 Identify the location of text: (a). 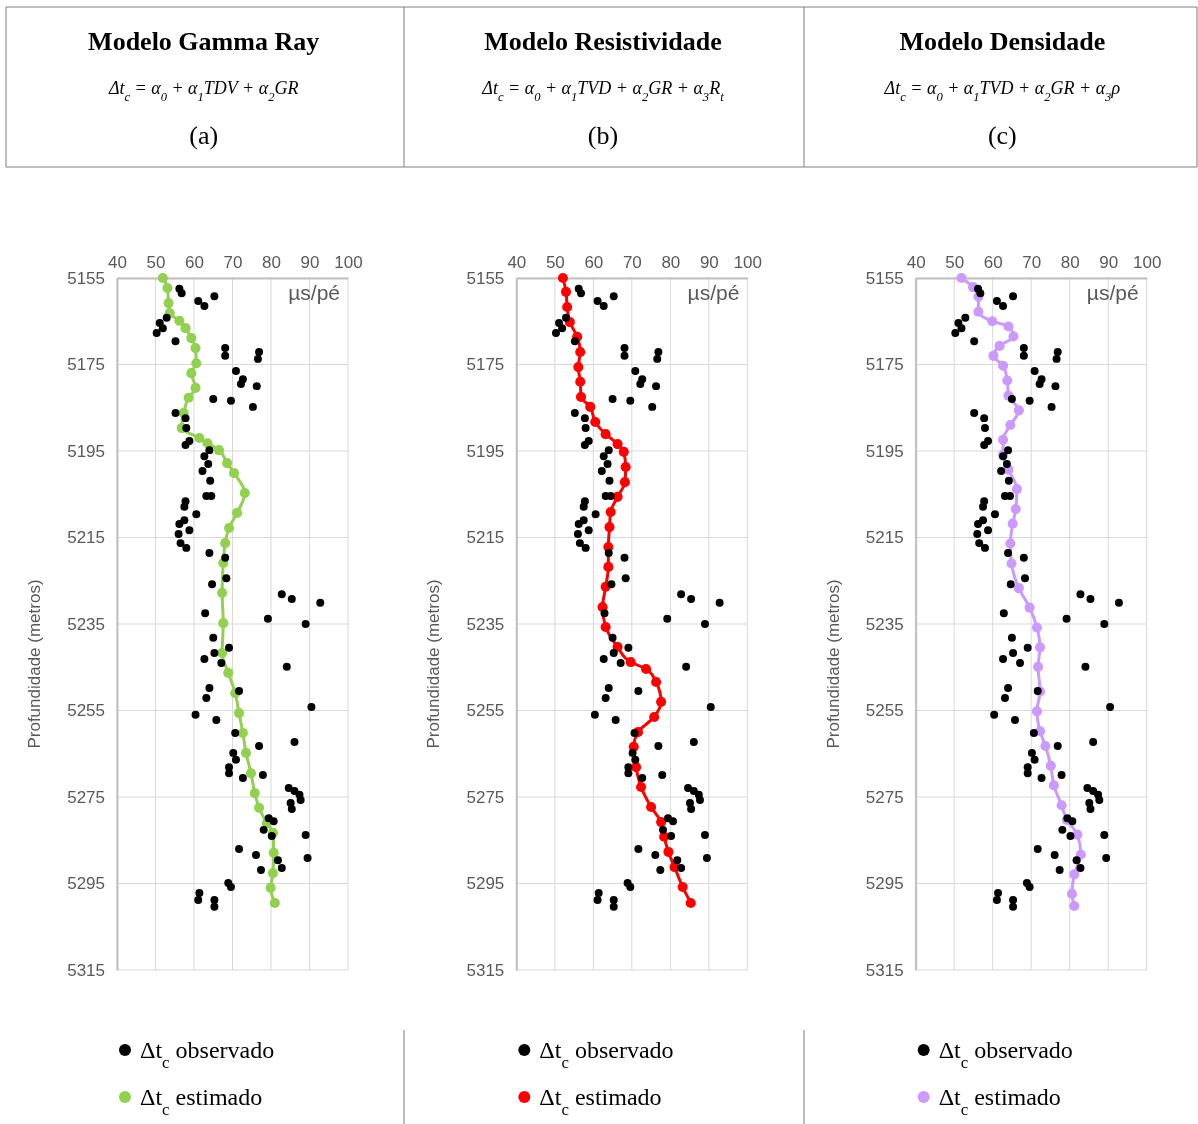
(204, 135).